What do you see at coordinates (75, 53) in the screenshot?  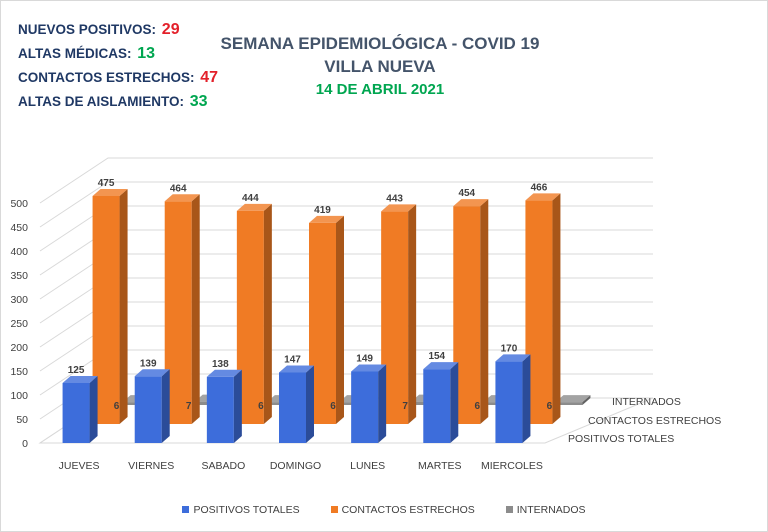 I see `stat-label: ALTAS MÉDICAS:` at bounding box center [75, 53].